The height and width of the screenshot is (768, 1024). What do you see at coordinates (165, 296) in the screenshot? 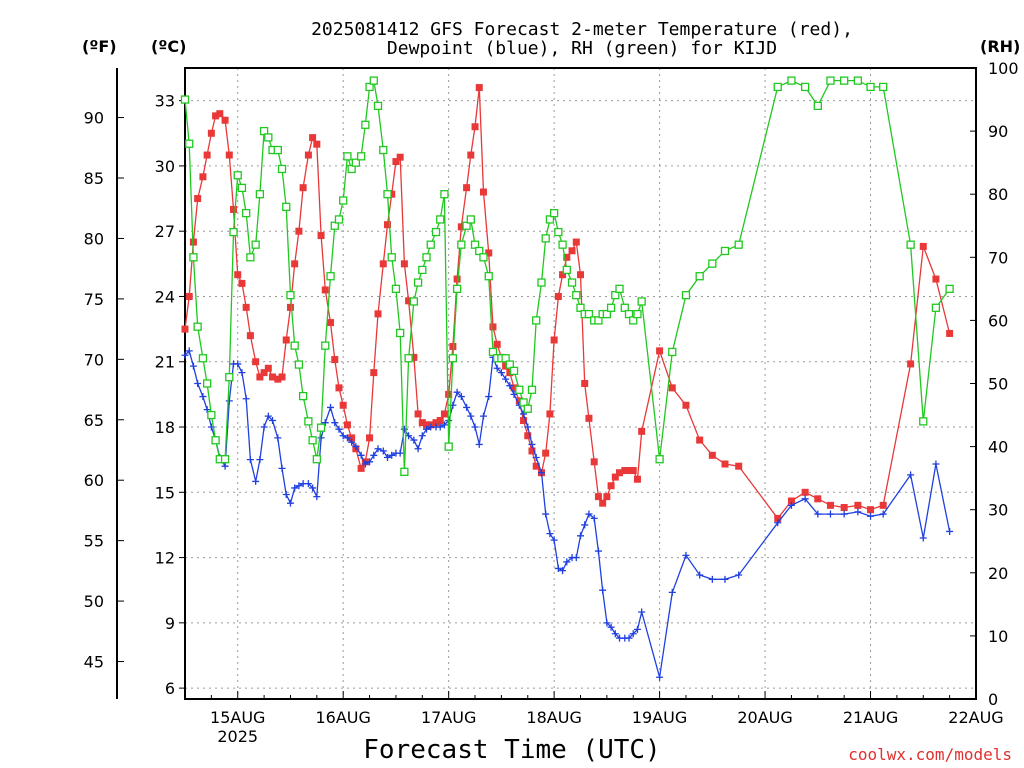
I see `celsius-tick-label: 24` at bounding box center [165, 296].